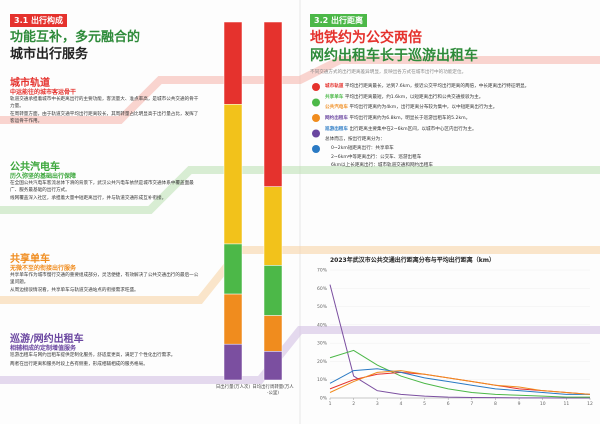  I want to click on x-tick-label: 3, so click(377, 404).